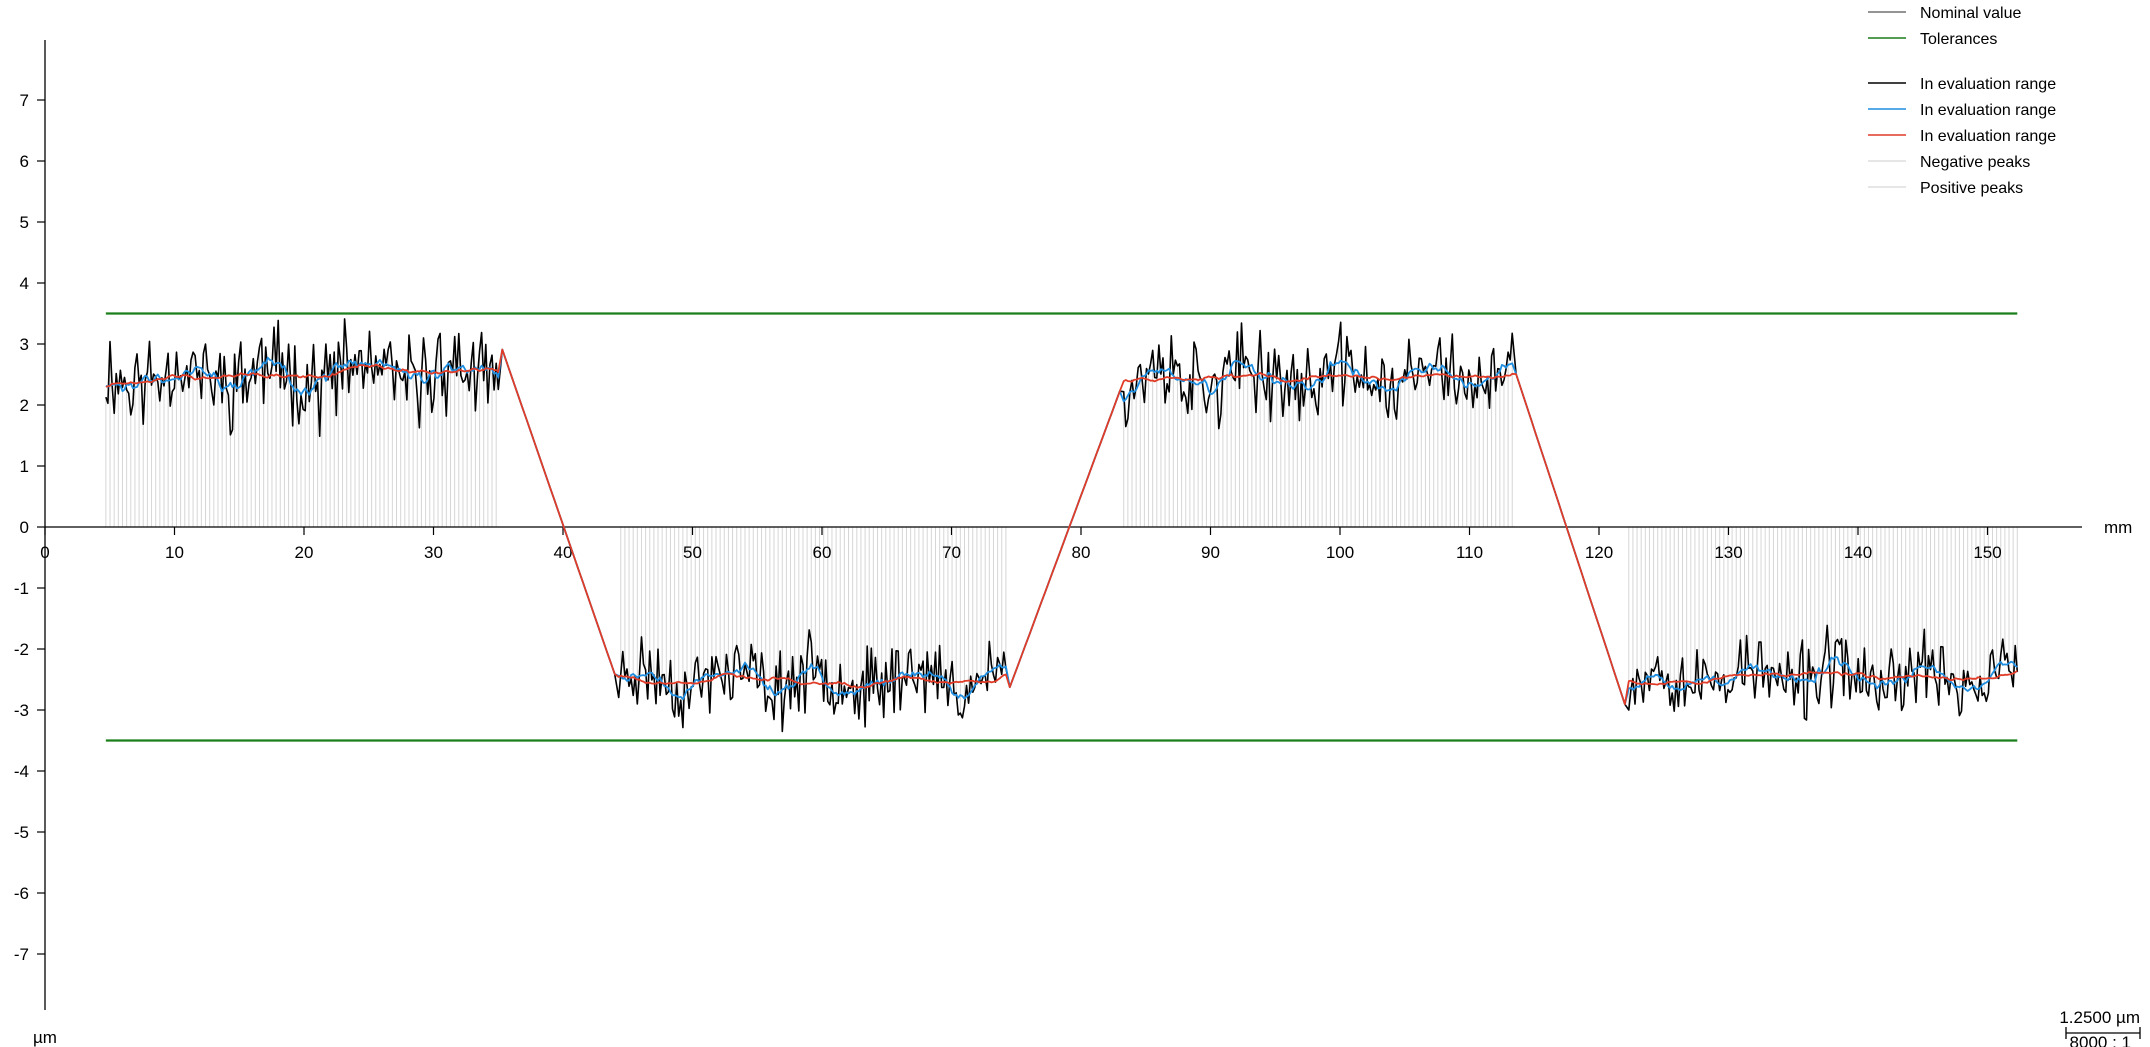  What do you see at coordinates (24, 405) in the screenshot?
I see `y-tick-label: 2` at bounding box center [24, 405].